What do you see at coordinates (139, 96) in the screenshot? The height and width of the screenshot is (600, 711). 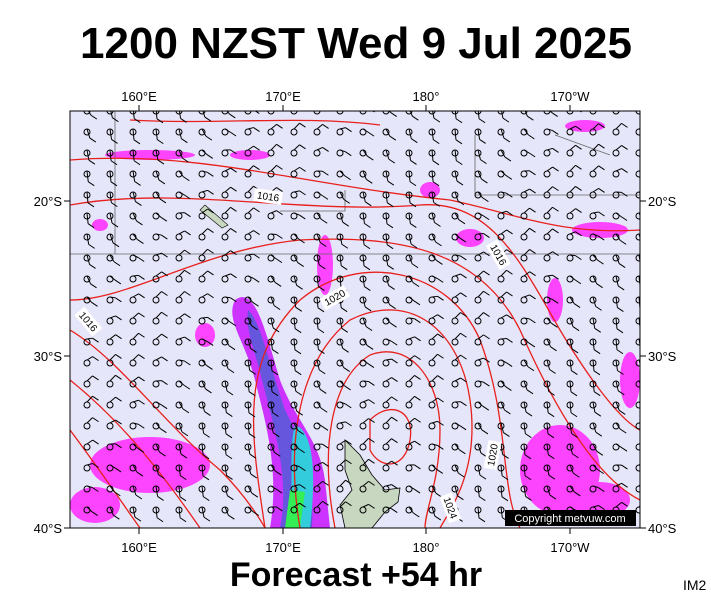 I see `top-axis-label: 160°E` at bounding box center [139, 96].